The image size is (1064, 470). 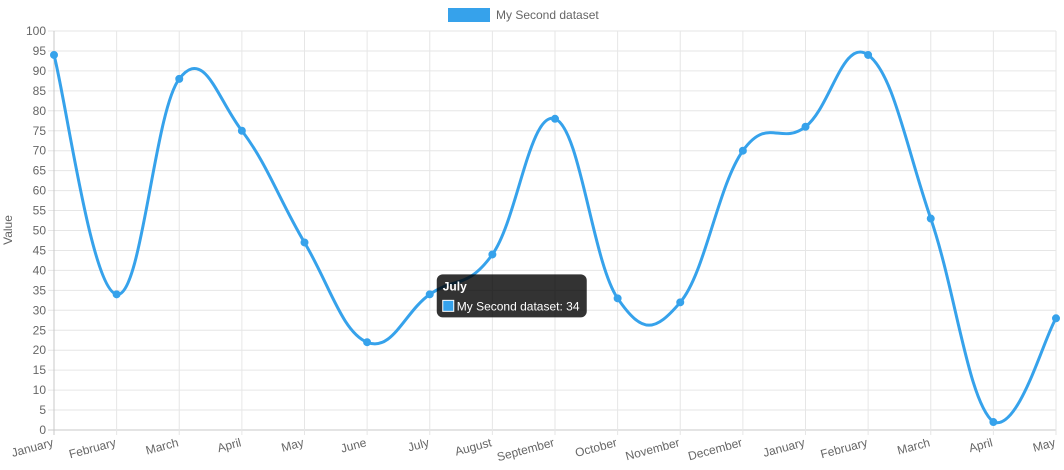 I want to click on y-tick-label: 80, so click(x=40, y=111).